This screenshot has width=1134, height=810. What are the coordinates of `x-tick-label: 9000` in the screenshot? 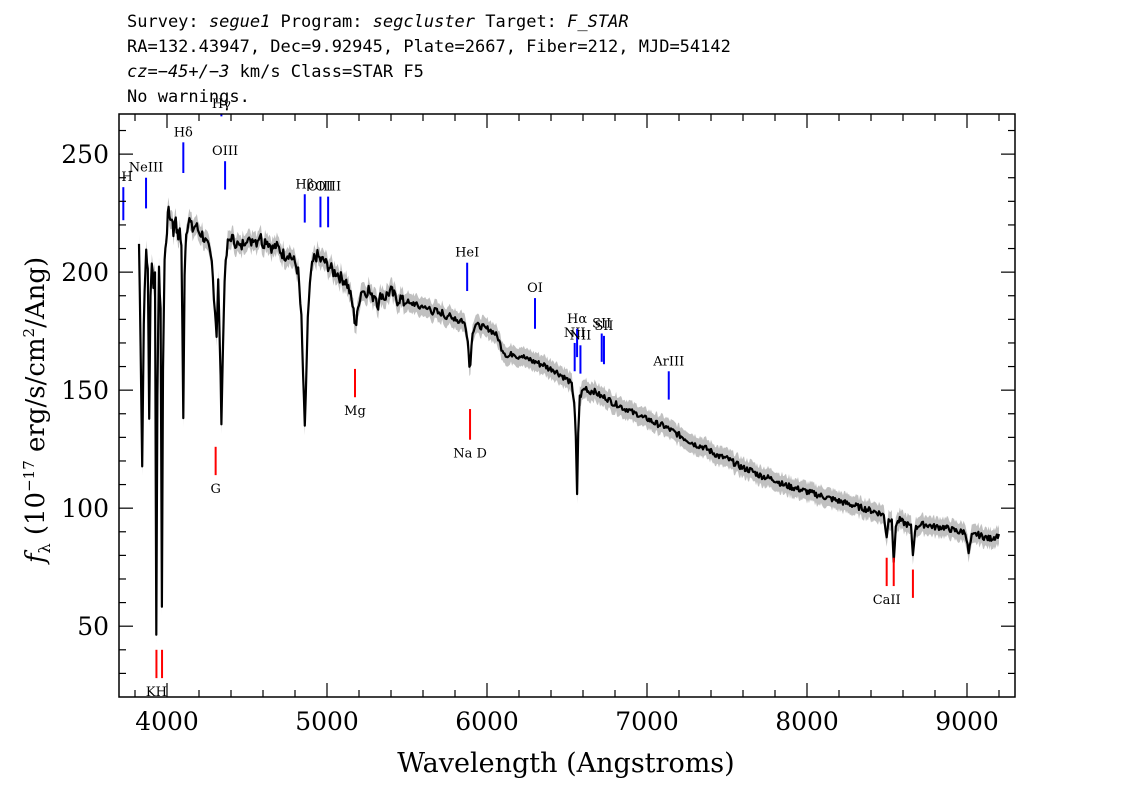 It's located at (967, 721).